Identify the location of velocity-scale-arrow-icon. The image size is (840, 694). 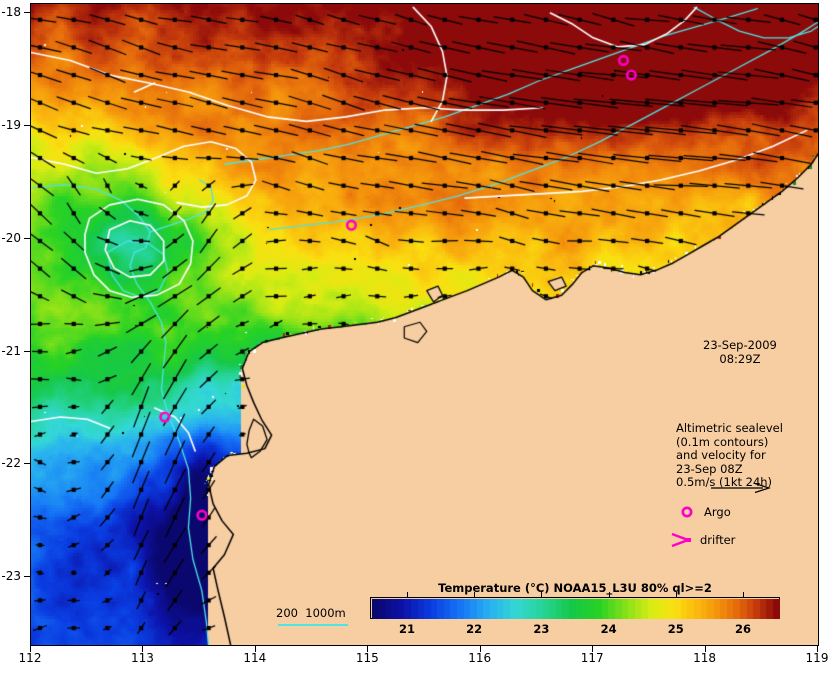
(741, 488).